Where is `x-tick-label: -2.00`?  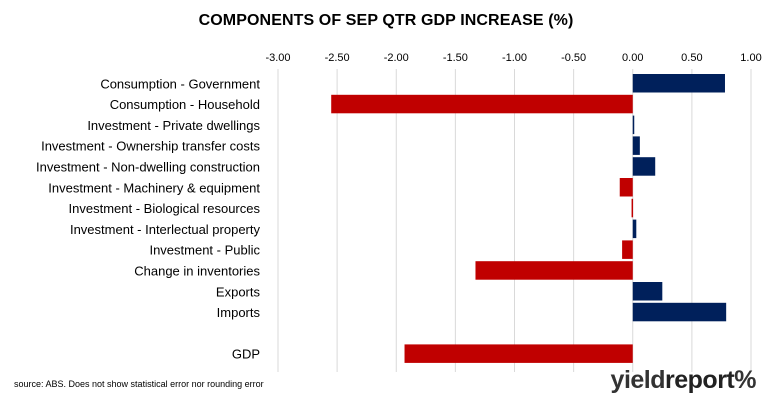 x-tick-label: -2.00 is located at coordinates (396, 58).